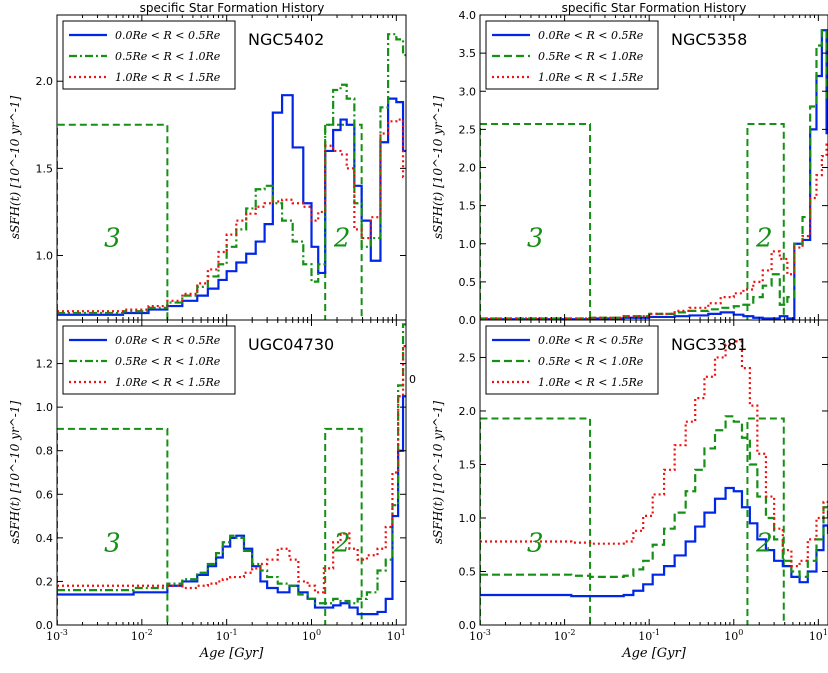 This screenshot has width=828, height=673. What do you see at coordinates (468, 15) in the screenshot?
I see `y-tick-label: 4.0` at bounding box center [468, 15].